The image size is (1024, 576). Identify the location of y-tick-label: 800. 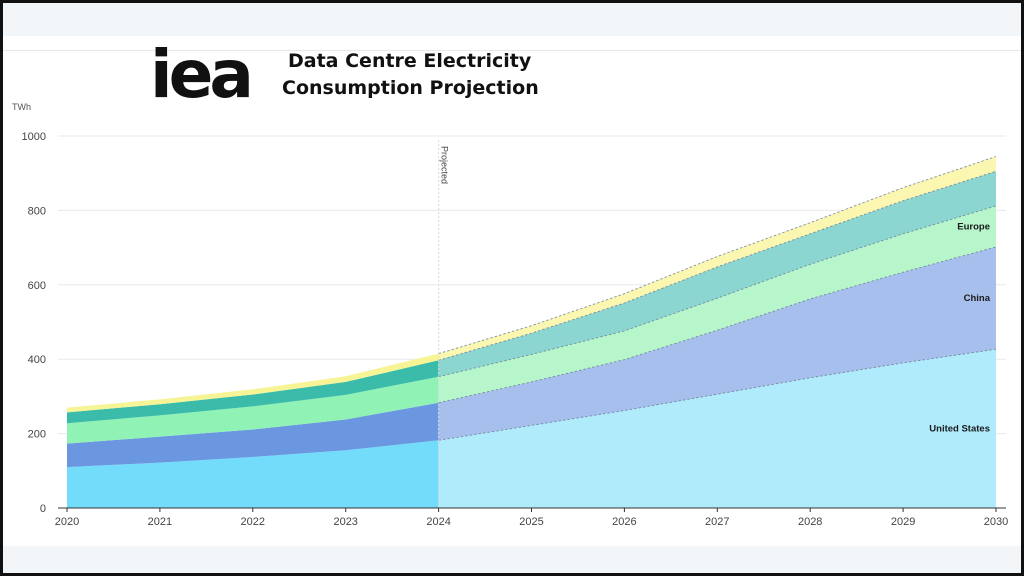
(37, 211).